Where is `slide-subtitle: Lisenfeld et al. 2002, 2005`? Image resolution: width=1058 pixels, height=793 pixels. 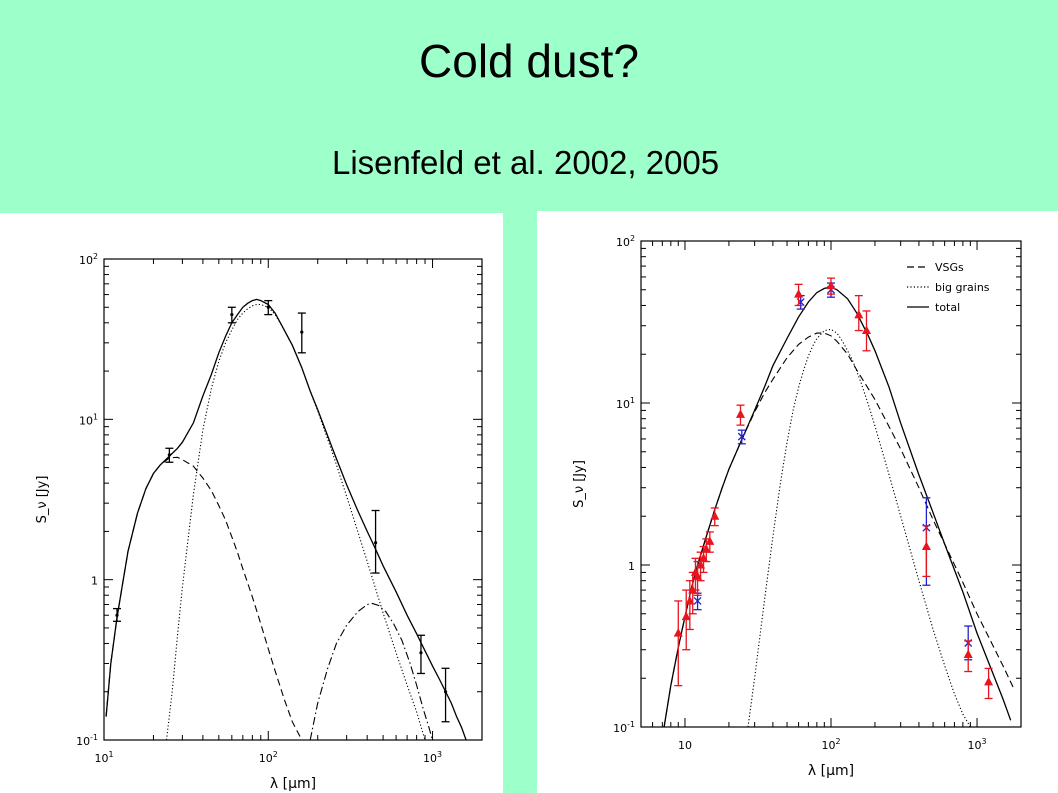
slide-subtitle: Lisenfeld et al. 2002, 2005 is located at coordinates (526, 162).